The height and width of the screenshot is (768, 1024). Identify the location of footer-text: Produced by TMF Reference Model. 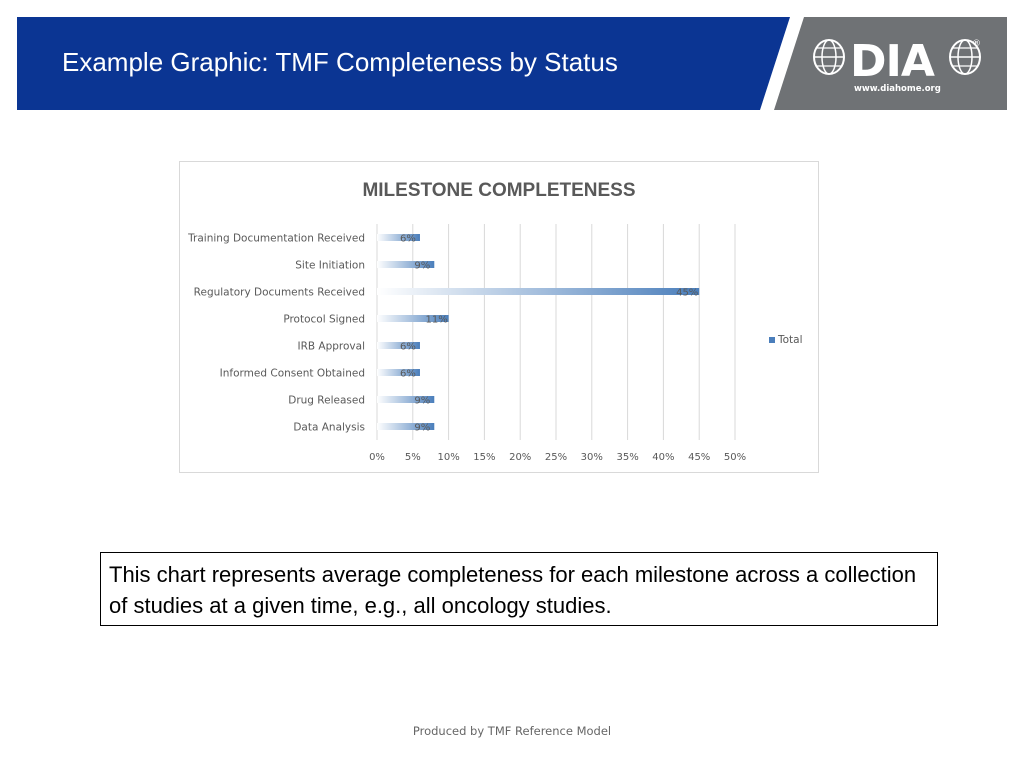
(512, 731).